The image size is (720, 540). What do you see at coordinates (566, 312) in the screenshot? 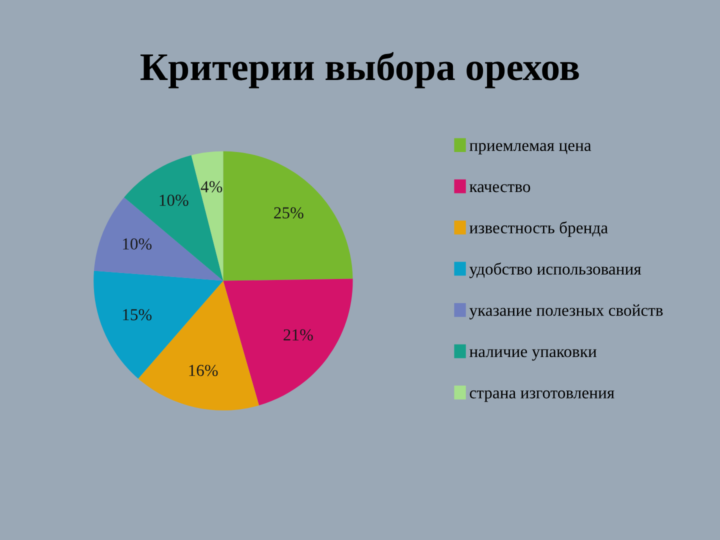
I see `legend-label: указание полезных свойств` at bounding box center [566, 312].